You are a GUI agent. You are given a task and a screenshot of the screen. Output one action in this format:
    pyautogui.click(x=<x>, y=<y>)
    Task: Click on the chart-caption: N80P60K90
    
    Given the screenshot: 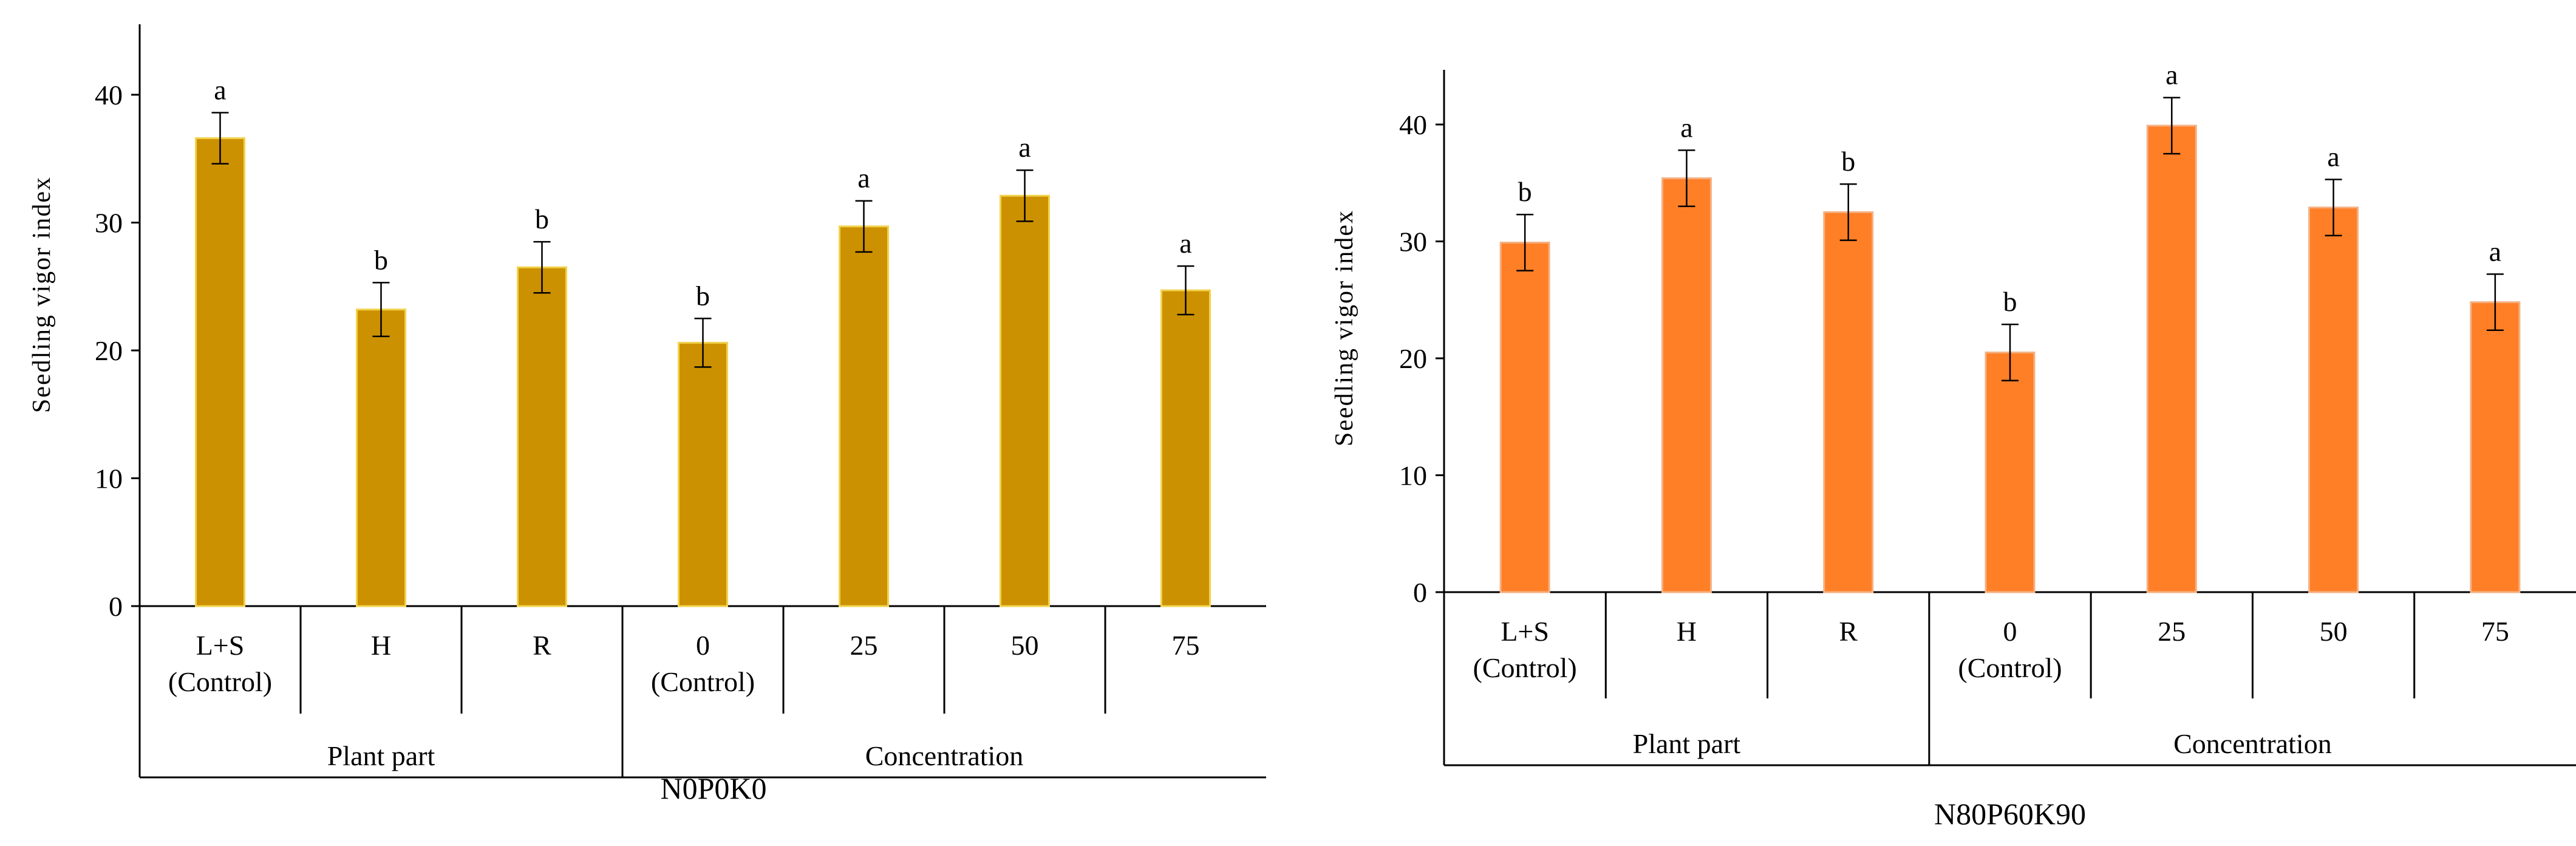 What is the action you would take?
    pyautogui.click(x=2010, y=814)
    